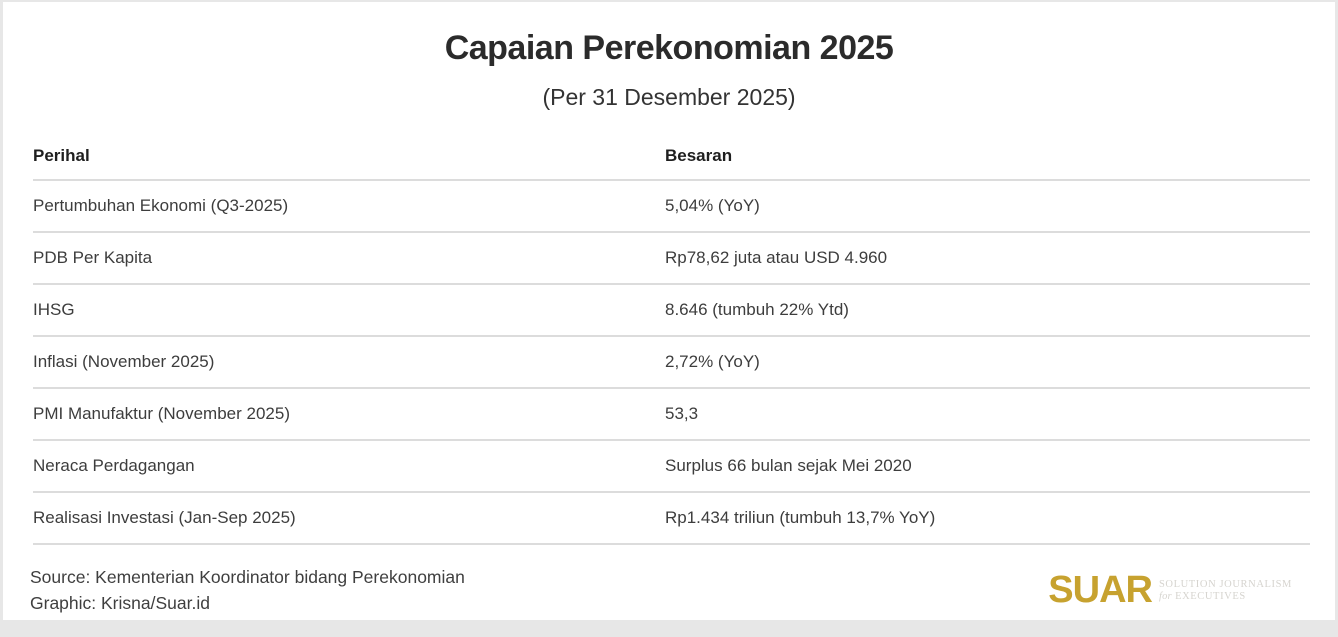 This screenshot has width=1338, height=637. What do you see at coordinates (788, 465) in the screenshot?
I see `row-value: Surplus 66 bulan sejak Mei 2020` at bounding box center [788, 465].